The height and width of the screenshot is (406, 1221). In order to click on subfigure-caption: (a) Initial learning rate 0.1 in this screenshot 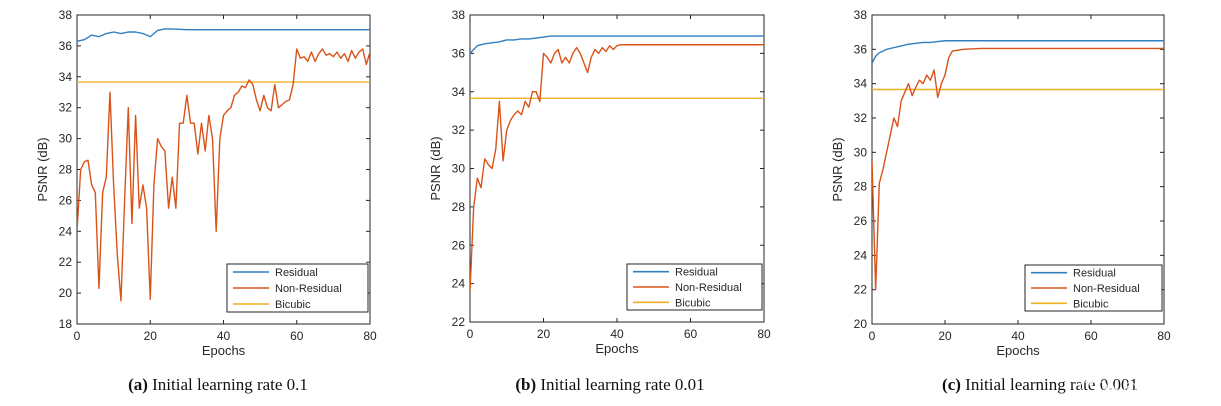, I will do `click(218, 384)`.